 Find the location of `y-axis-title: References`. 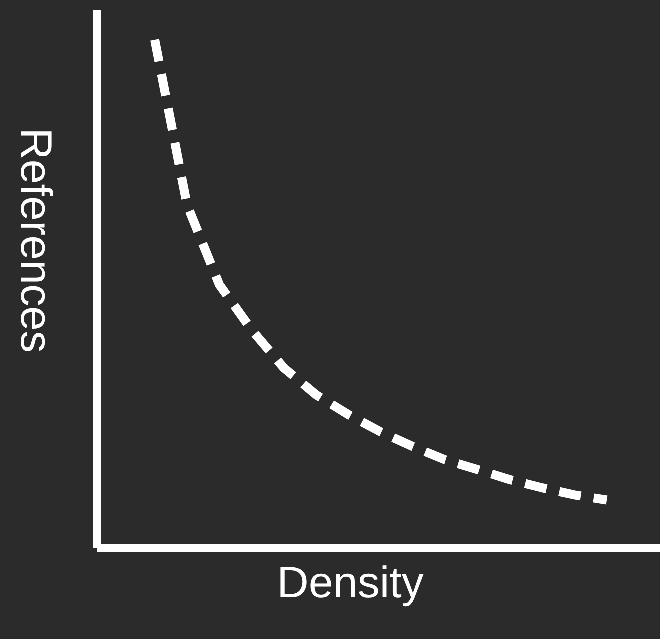

y-axis-title: References is located at coordinates (36, 241).